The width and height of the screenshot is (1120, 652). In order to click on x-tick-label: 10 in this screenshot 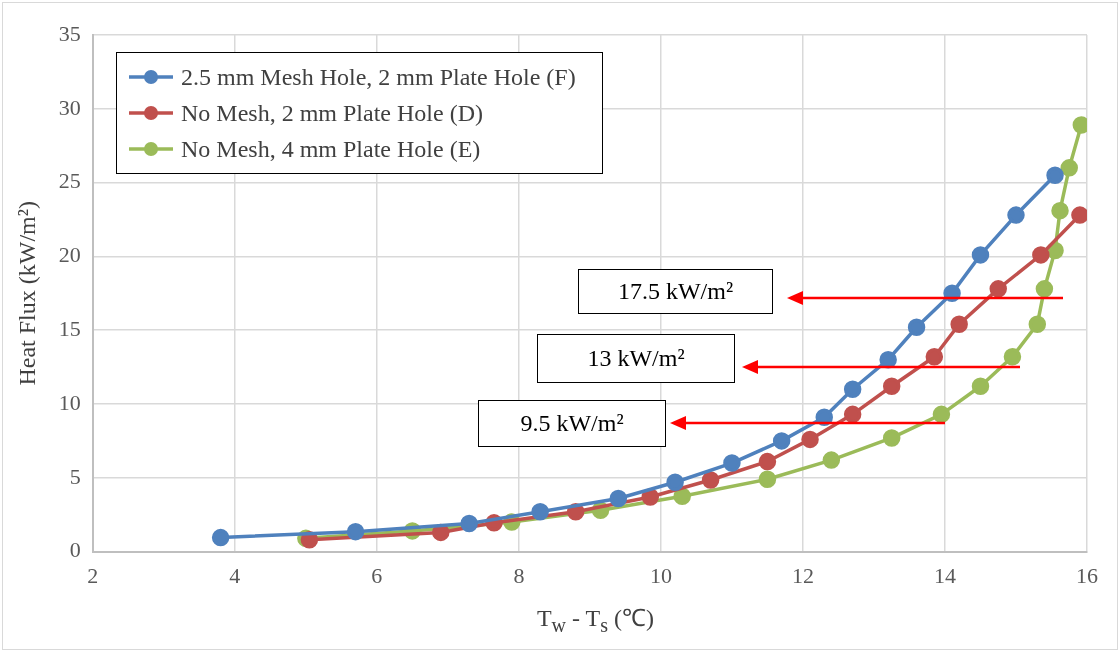, I will do `click(660, 575)`.